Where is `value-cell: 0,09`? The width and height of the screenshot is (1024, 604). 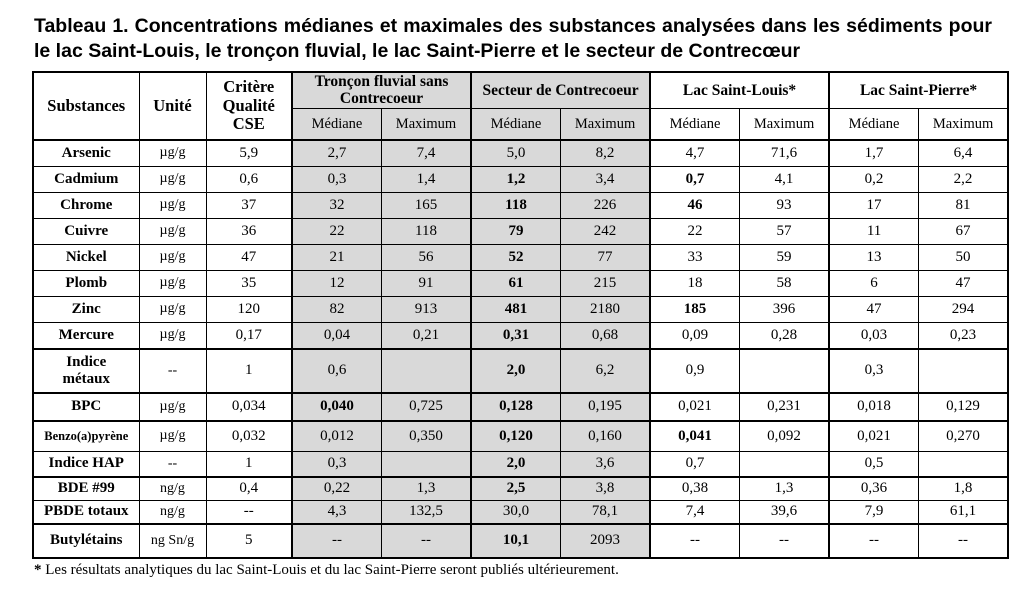
value-cell: 0,09 is located at coordinates (695, 335).